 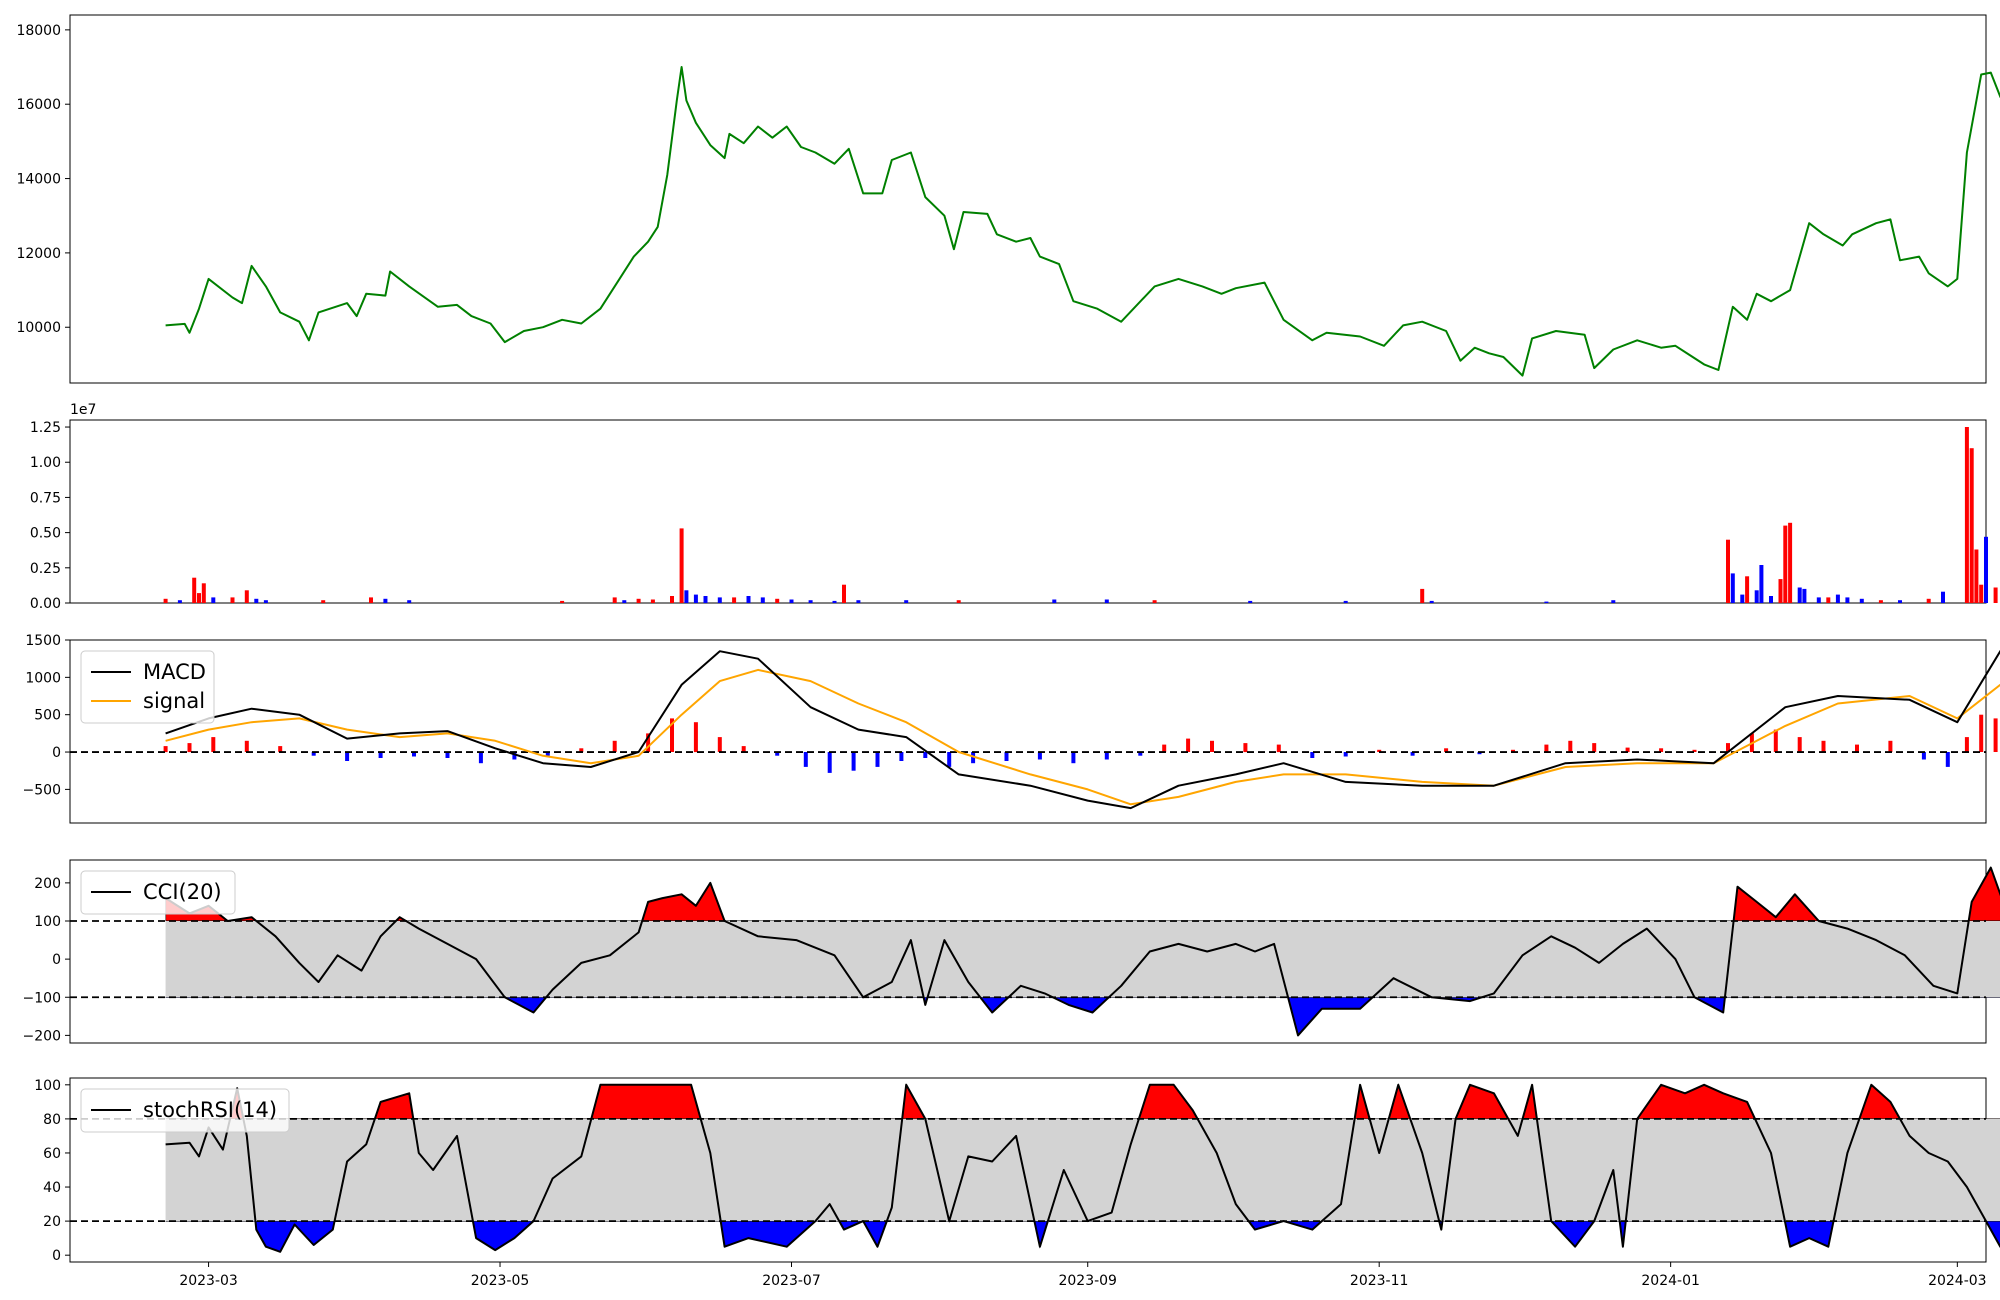 What do you see at coordinates (52, 1222) in the screenshot?
I see `y-tick-label-4: 20` at bounding box center [52, 1222].